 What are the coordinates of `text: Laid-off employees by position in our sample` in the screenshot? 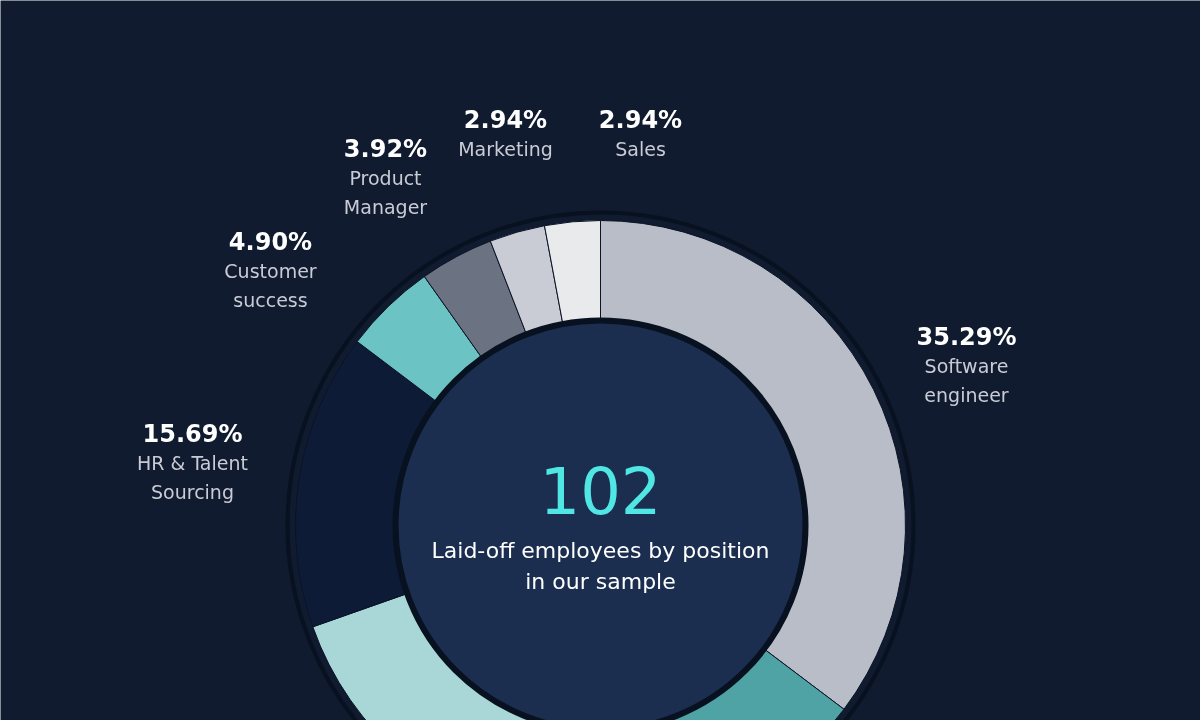 It's located at (600, 566).